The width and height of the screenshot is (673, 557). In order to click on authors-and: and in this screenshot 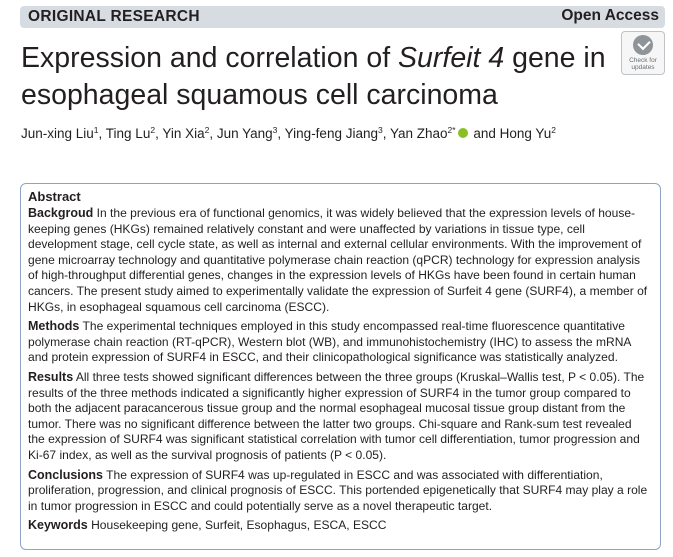, I will do `click(484, 133)`.